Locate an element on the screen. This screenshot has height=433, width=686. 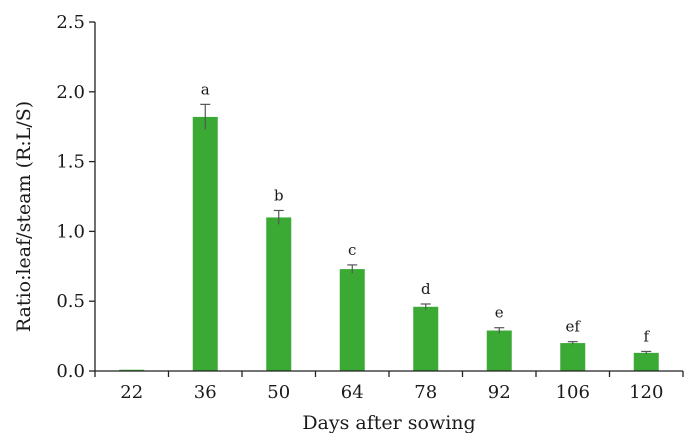
y-tick-label: 0.0 is located at coordinates (70, 371).